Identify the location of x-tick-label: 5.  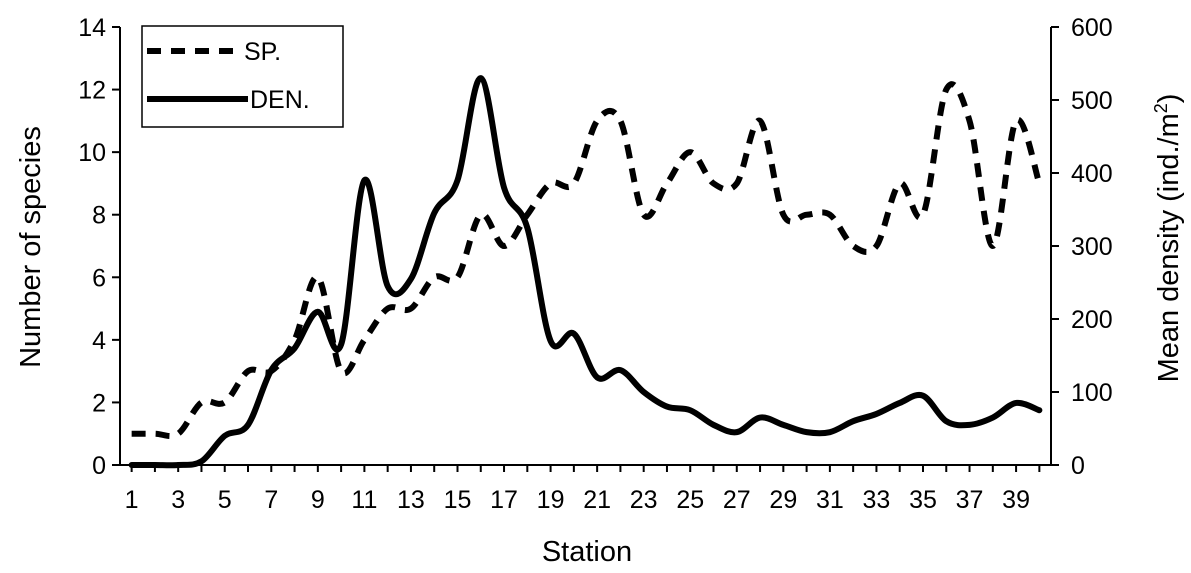
(225, 500).